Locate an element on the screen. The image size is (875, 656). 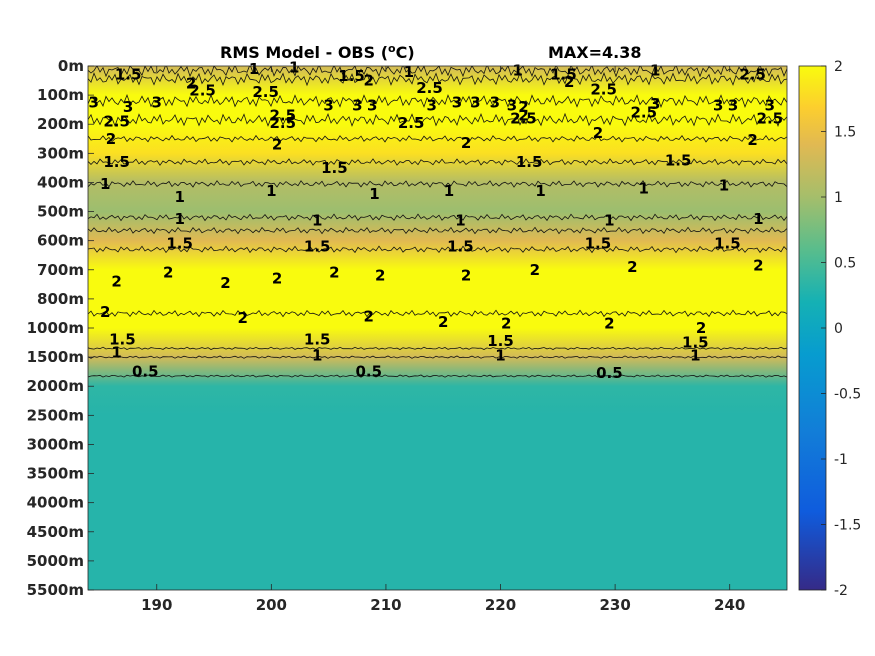
x-tick-label: 230 is located at coordinates (614, 605).